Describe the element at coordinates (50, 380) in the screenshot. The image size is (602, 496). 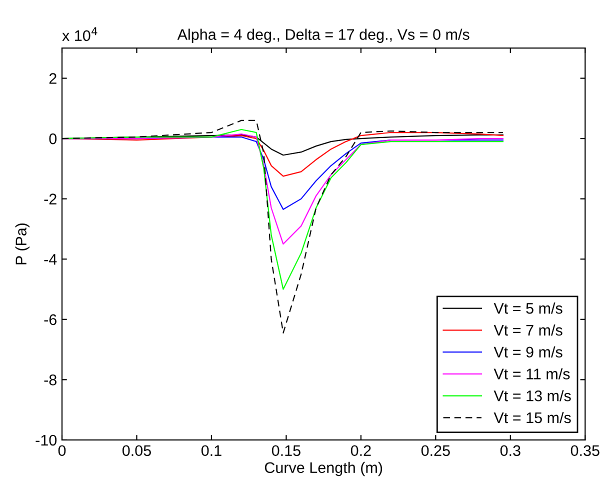
I see `y-tick-label: -8` at that location.